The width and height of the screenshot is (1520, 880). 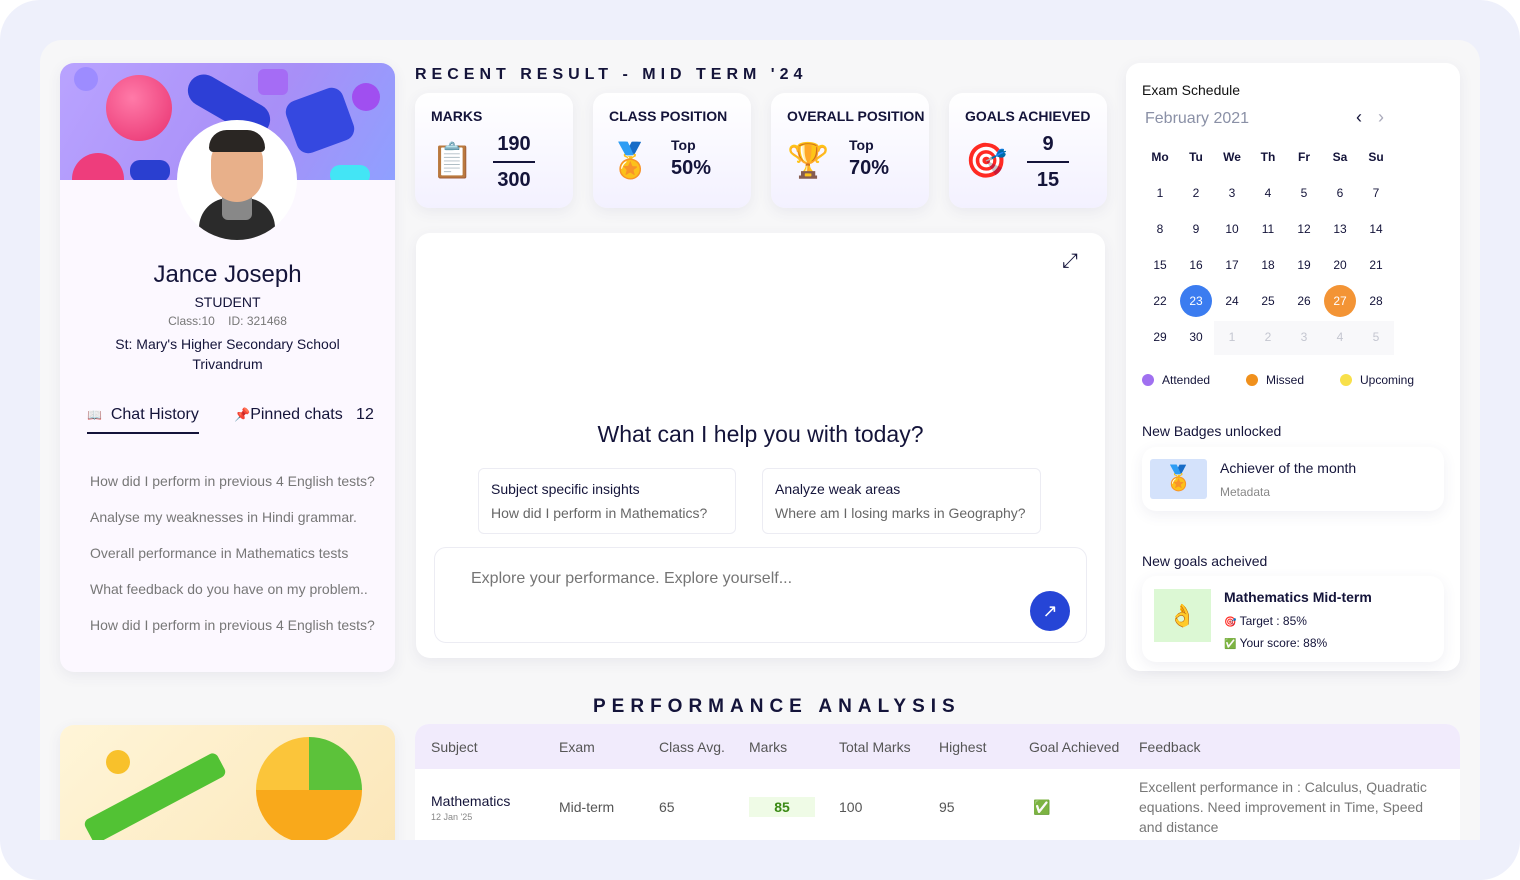 What do you see at coordinates (1196, 337) in the screenshot?
I see `calendar-day: 30` at bounding box center [1196, 337].